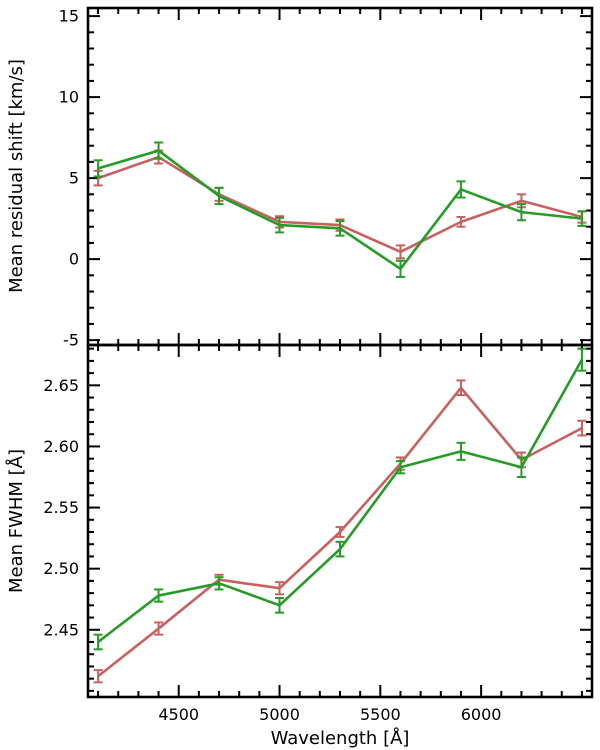  I want to click on bottom-ytick-label: 2.50, so click(61, 568).